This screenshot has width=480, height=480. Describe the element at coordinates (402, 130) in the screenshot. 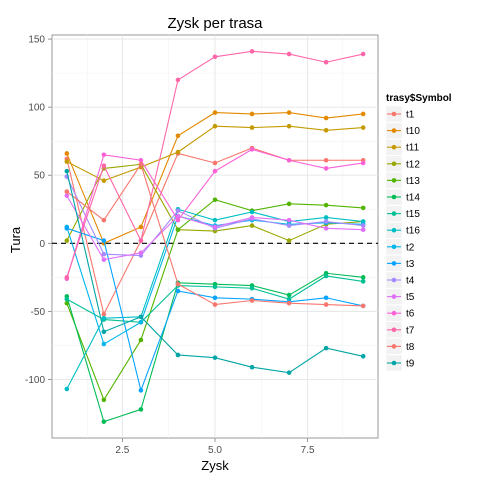

I see `legend-item-t10: t10` at that location.